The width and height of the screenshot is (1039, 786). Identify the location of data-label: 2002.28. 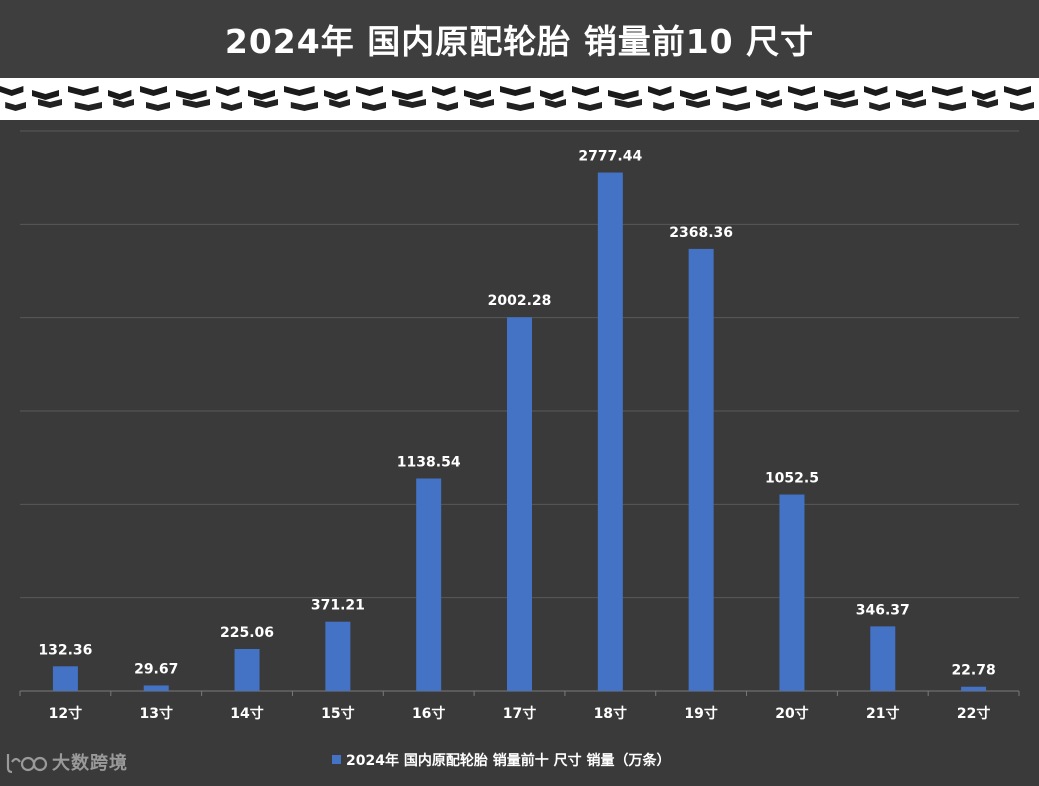
(520, 301).